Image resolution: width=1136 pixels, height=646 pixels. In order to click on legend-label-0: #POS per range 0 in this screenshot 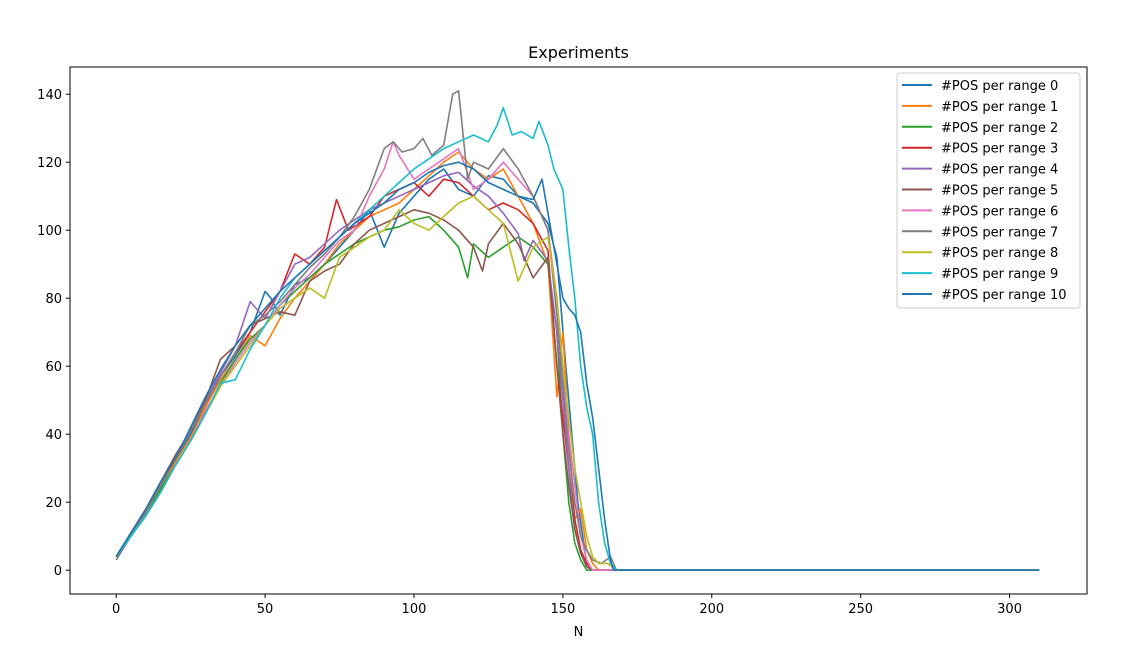, I will do `click(999, 86)`.